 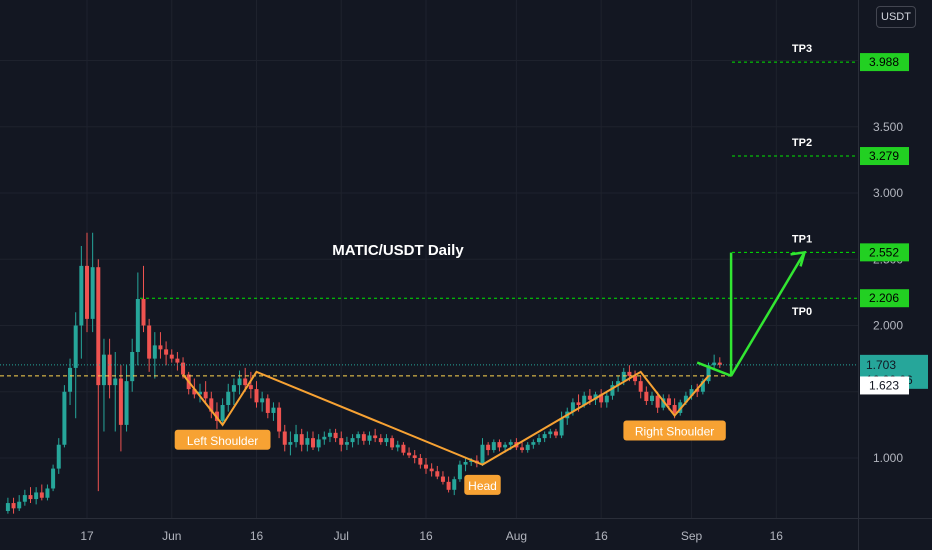 I want to click on price-tick-label: 1.000, so click(x=888, y=458).